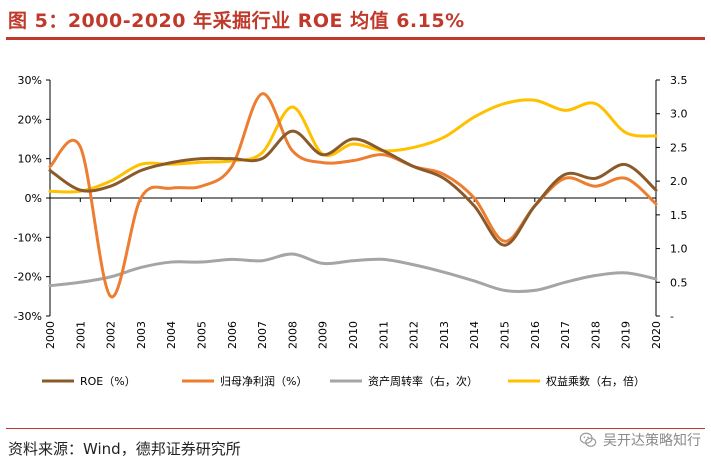  I want to click on chart-title: 图 5：2000-2020 年采掘行业 ROE 均值 6.15%, so click(236, 21).